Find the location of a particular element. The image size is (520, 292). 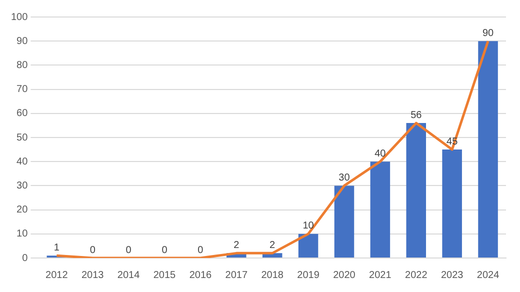

y-tick-label: 90 is located at coordinates (22, 41).